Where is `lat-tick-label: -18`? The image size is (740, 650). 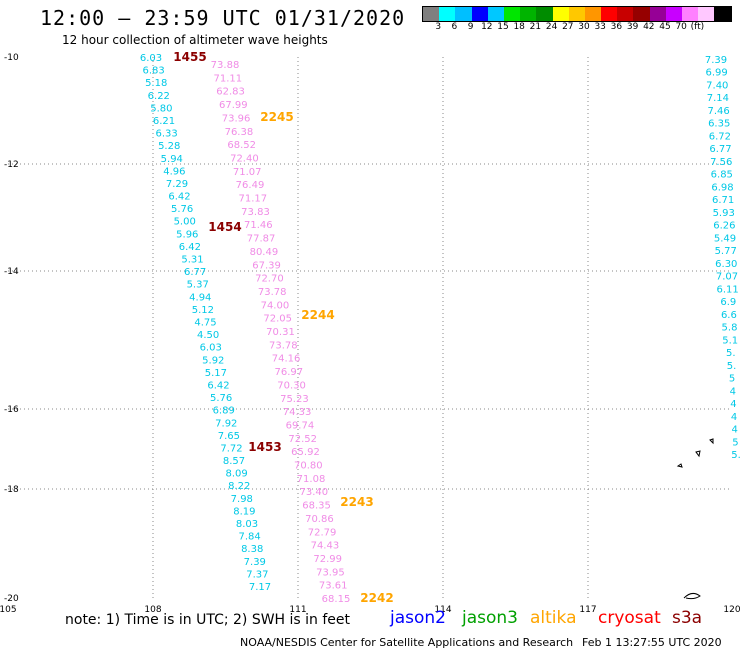
lat-tick-label: -18 is located at coordinates (11, 490).